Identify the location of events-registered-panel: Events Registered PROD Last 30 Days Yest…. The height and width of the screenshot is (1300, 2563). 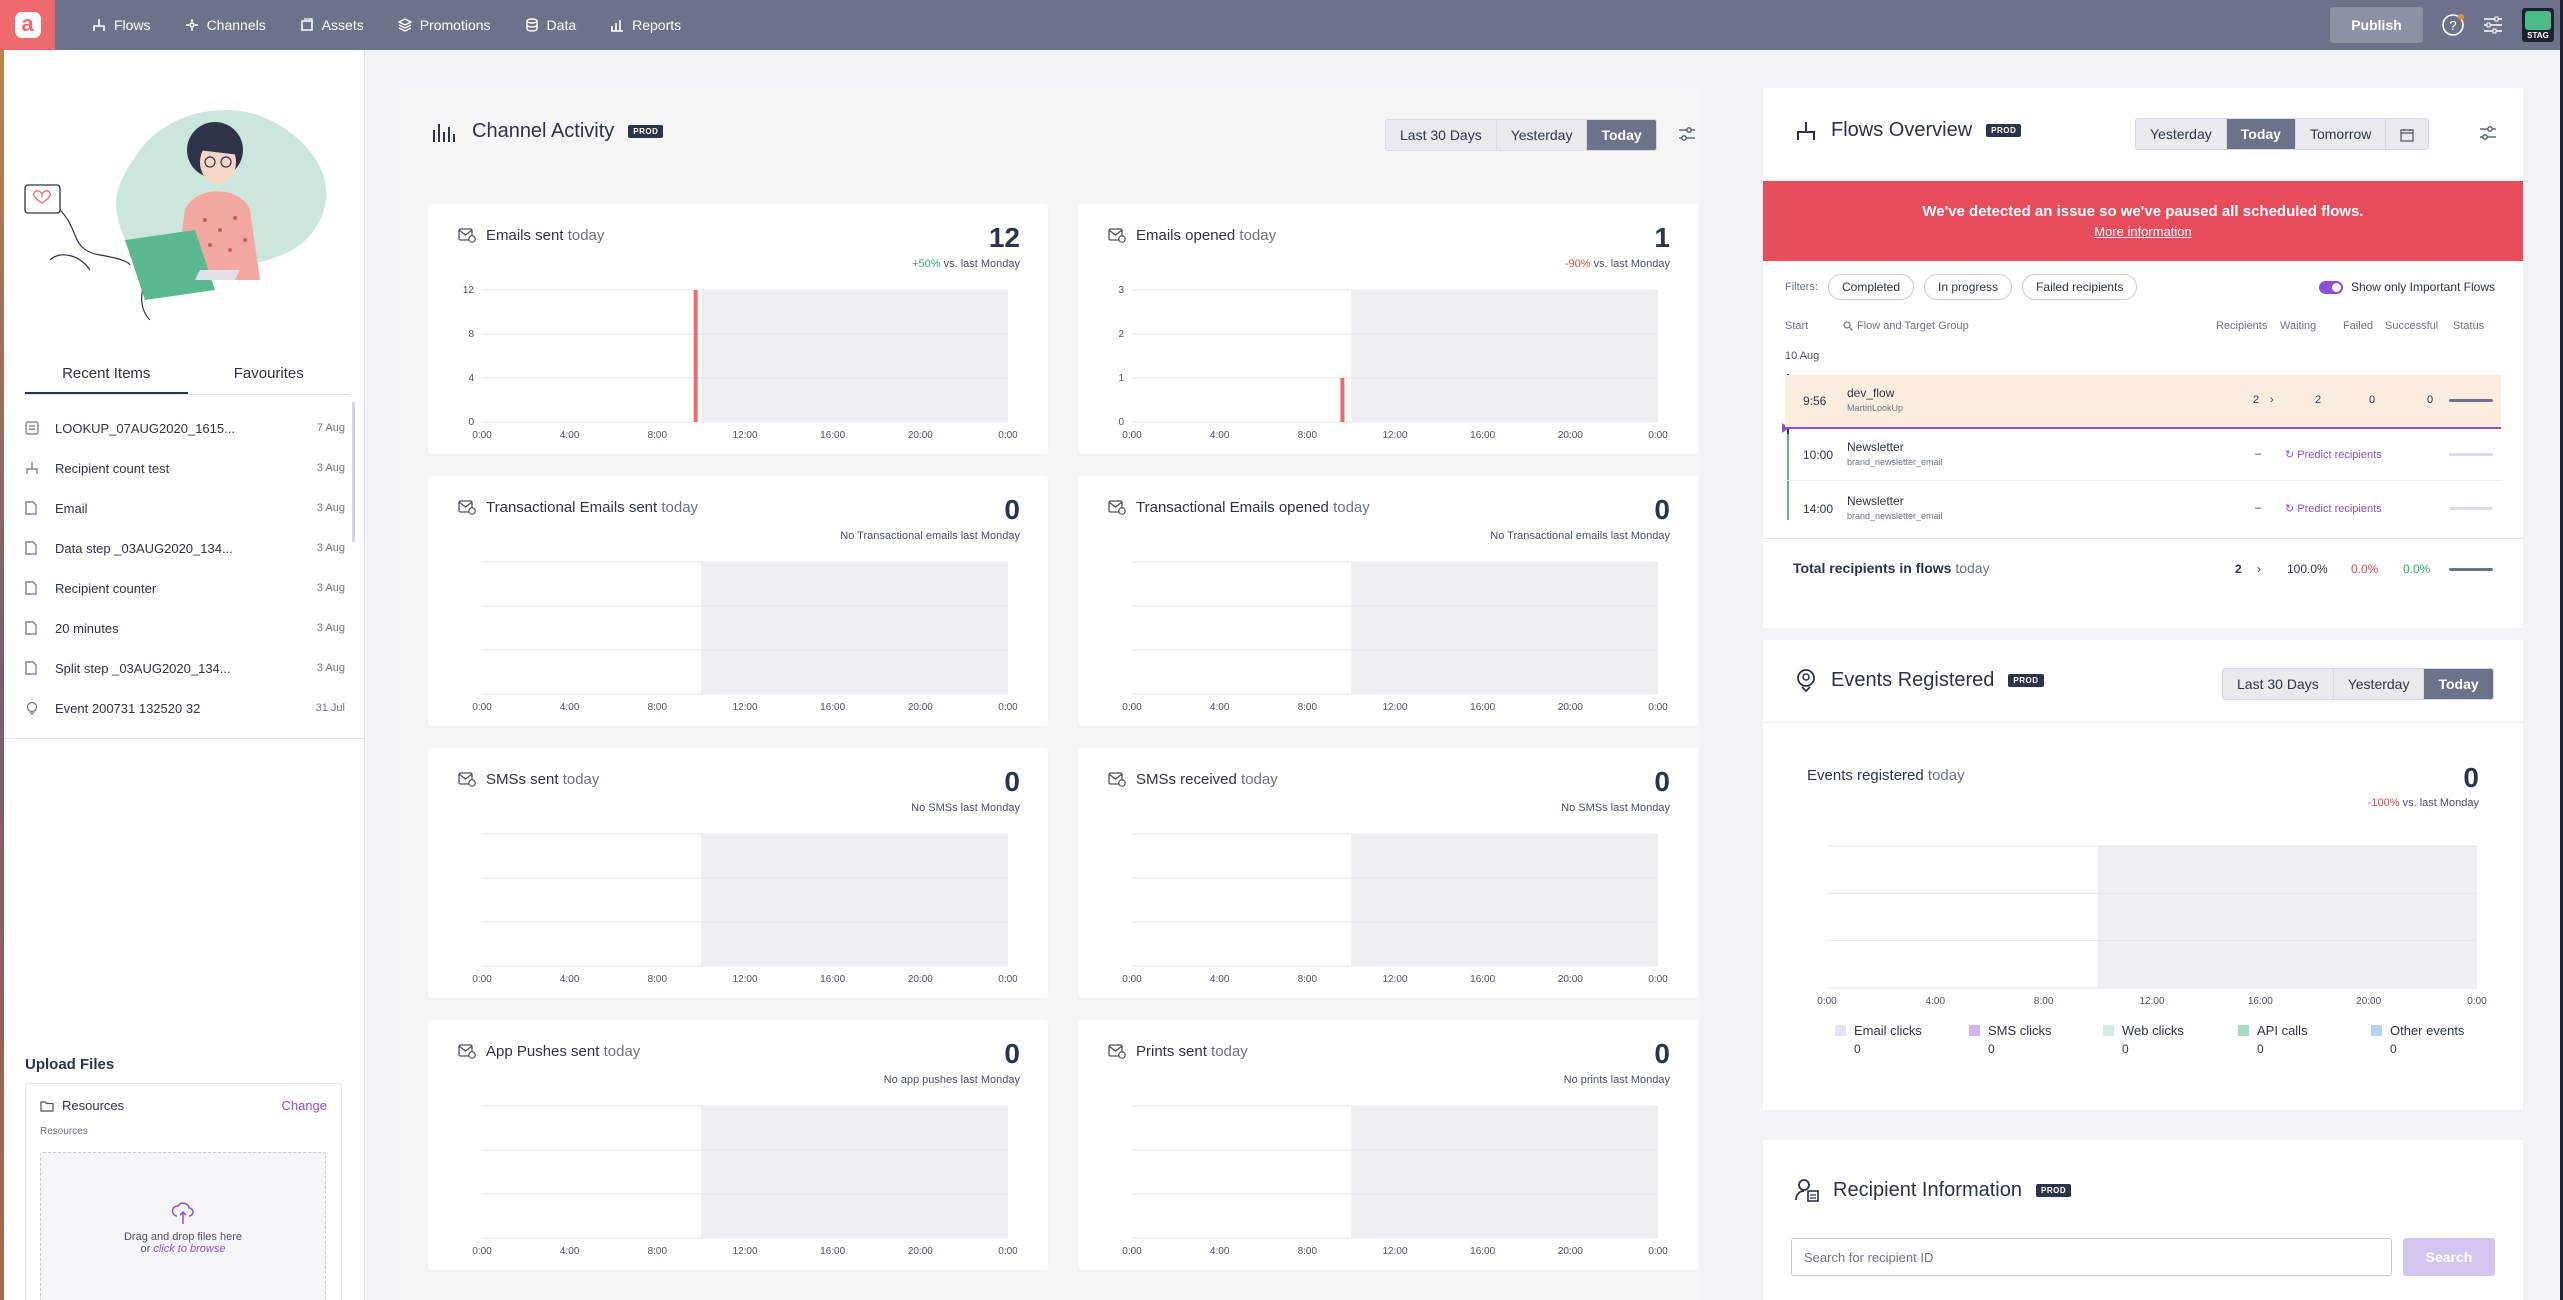
(2143, 875).